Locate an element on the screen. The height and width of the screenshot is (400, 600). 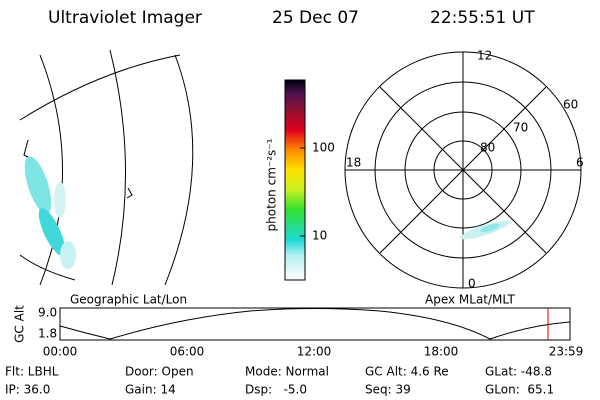
polar-ring-label: 80 is located at coordinates (487, 148).